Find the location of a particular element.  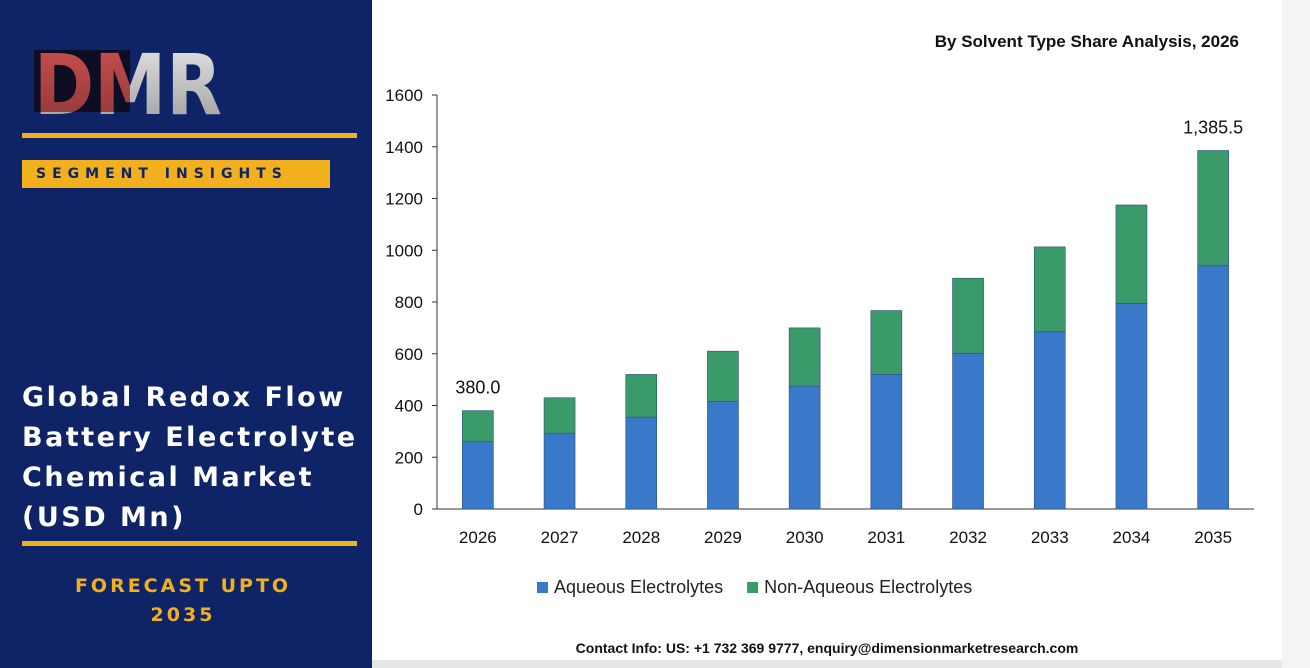

forecast-label: FORECAST UPTO 2035 is located at coordinates (183, 601).